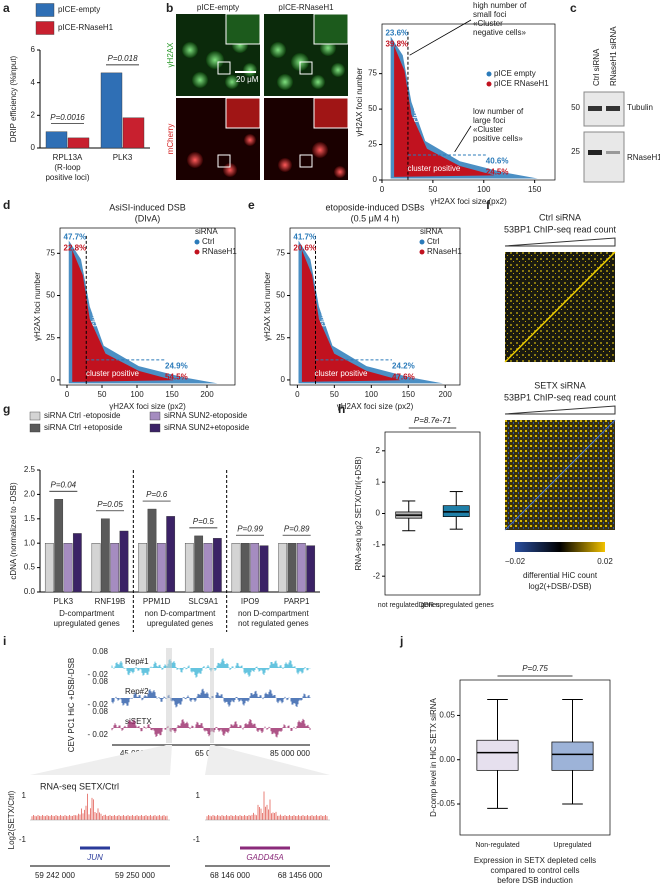 The width and height of the screenshot is (660, 893). Describe the element at coordinates (123, 157) in the screenshot. I see `x-tick-label: PLK3` at that location.